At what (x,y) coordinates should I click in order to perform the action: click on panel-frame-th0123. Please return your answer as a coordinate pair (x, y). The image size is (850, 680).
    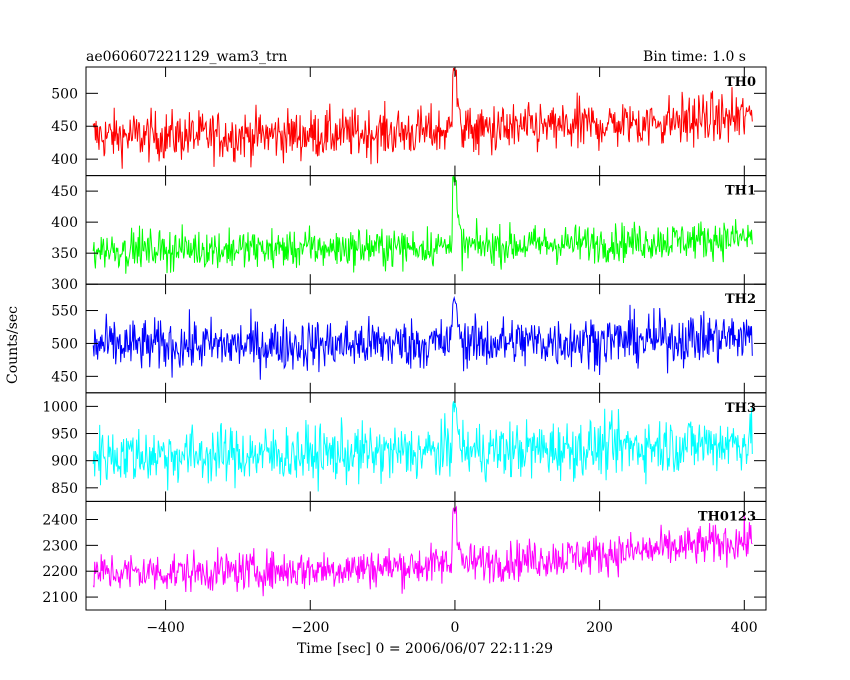
    Looking at the image, I should click on (426, 555).